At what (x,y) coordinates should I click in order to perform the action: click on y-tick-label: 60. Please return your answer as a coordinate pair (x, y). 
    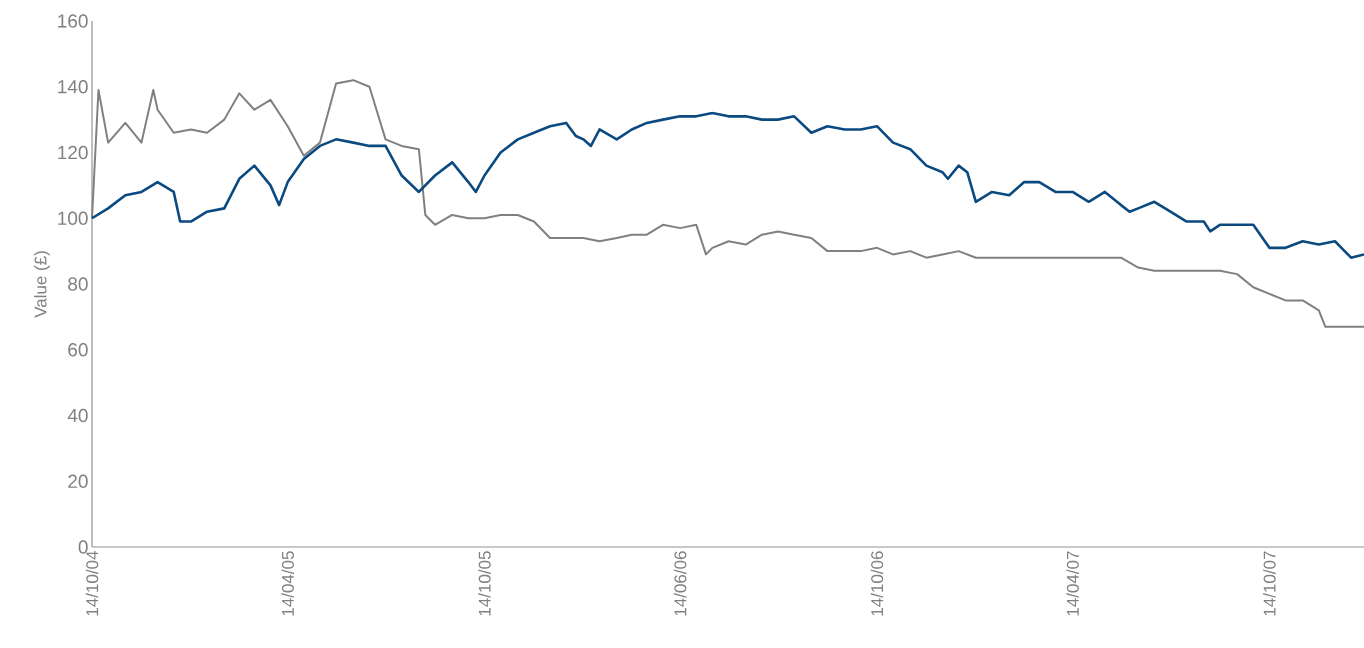
    Looking at the image, I should click on (78, 350).